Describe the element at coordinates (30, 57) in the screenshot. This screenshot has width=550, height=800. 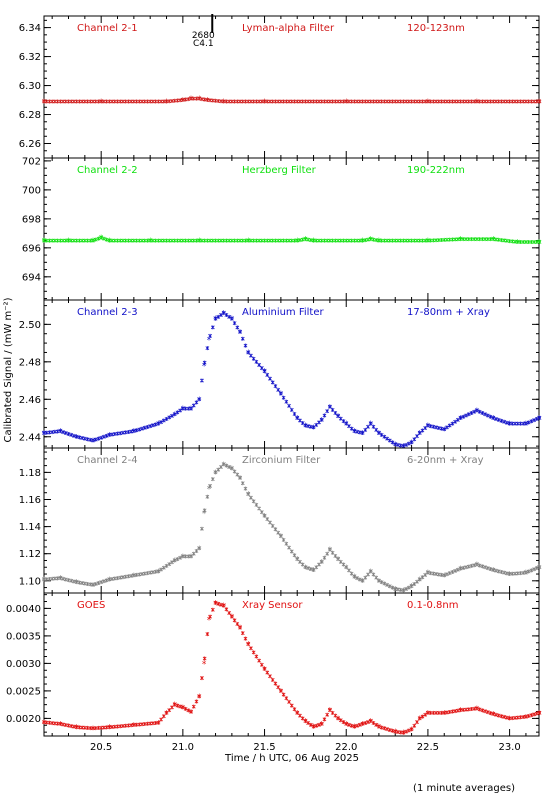
I see `y-tick-label: 6.32` at that location.